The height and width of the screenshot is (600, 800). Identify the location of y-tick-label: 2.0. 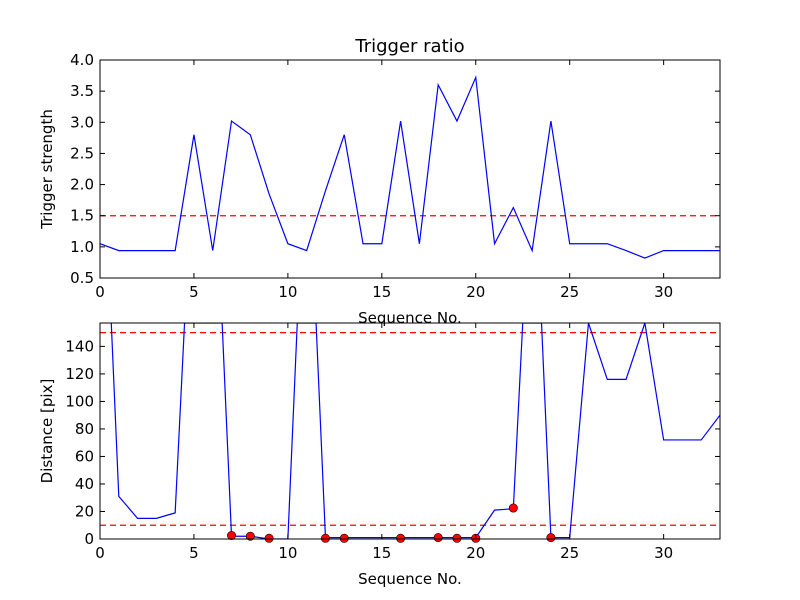
(82, 185).